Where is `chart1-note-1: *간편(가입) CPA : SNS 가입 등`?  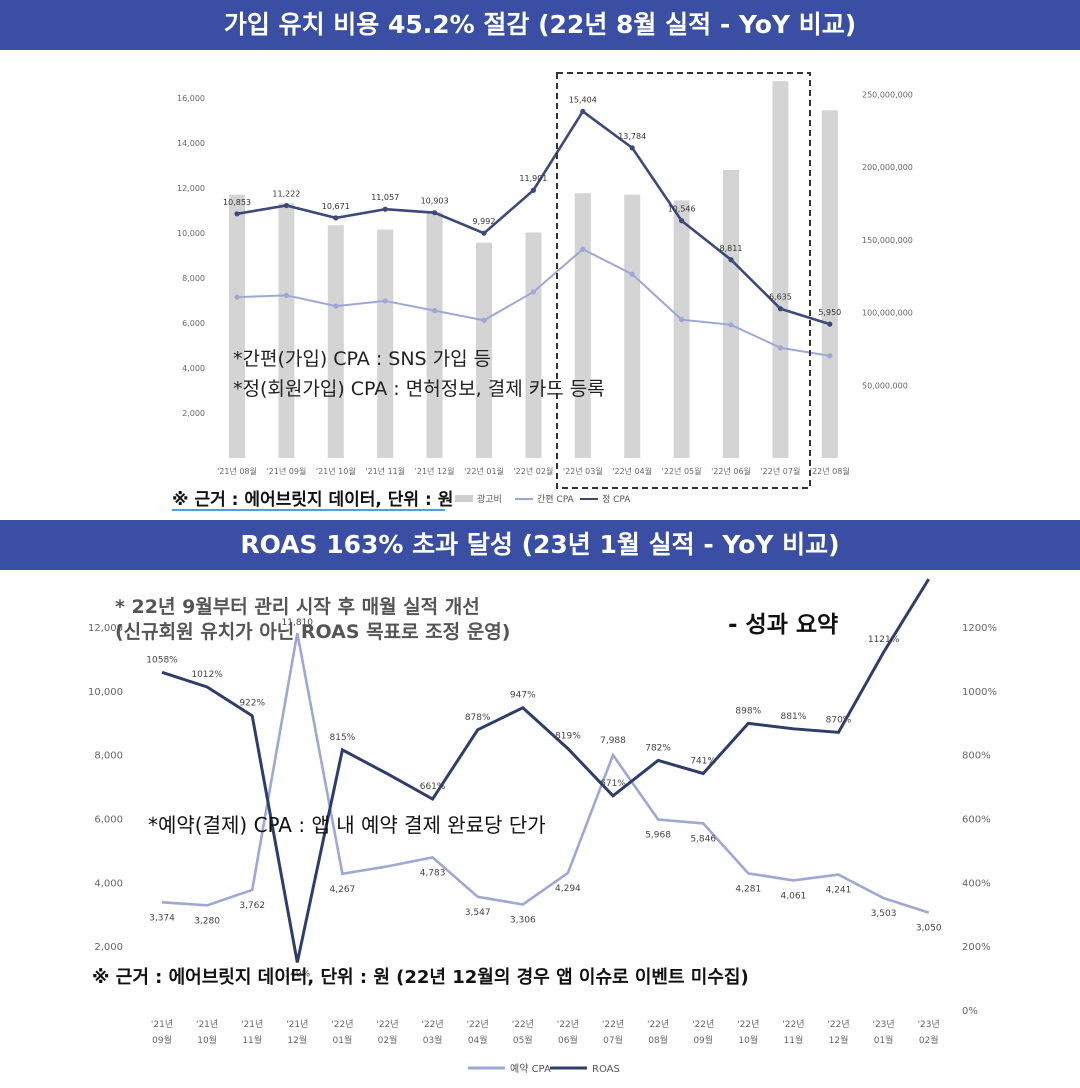 chart1-note-1: *간편(가입) CPA : SNS 가입 등 is located at coordinates (362, 359).